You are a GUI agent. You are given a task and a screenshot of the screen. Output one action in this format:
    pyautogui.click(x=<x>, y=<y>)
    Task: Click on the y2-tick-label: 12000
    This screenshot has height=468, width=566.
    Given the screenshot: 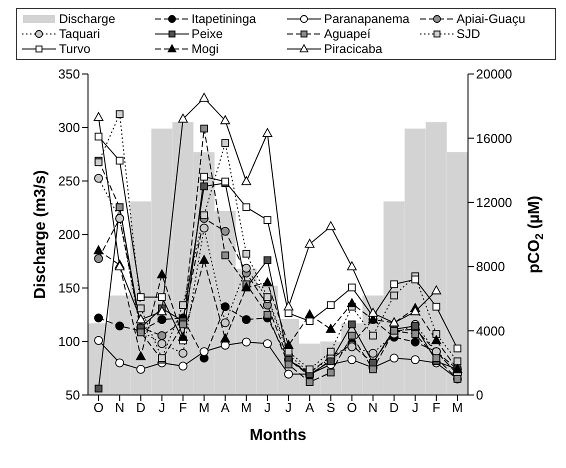 What is the action you would take?
    pyautogui.click(x=494, y=202)
    